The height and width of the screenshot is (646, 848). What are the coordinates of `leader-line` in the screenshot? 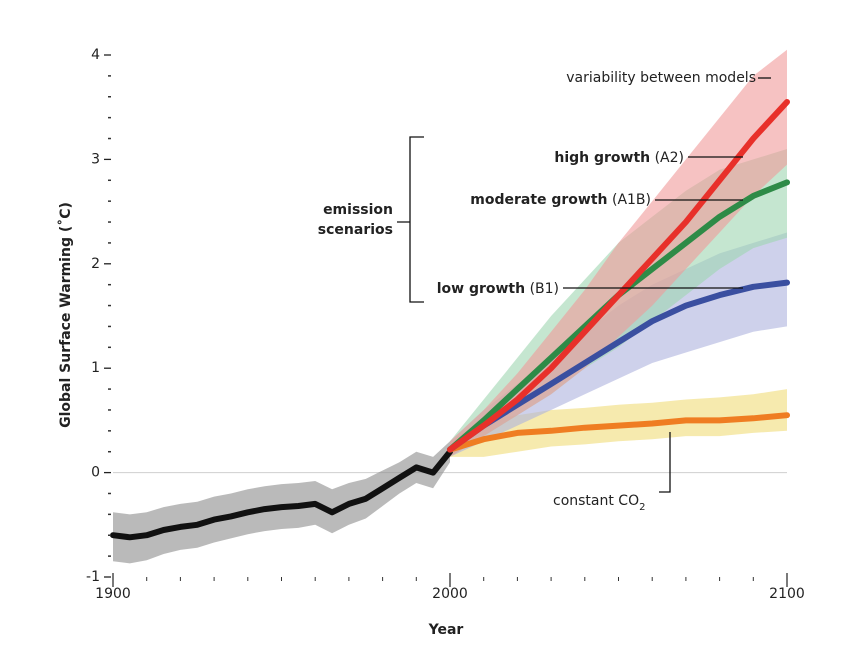 It's located at (665, 462).